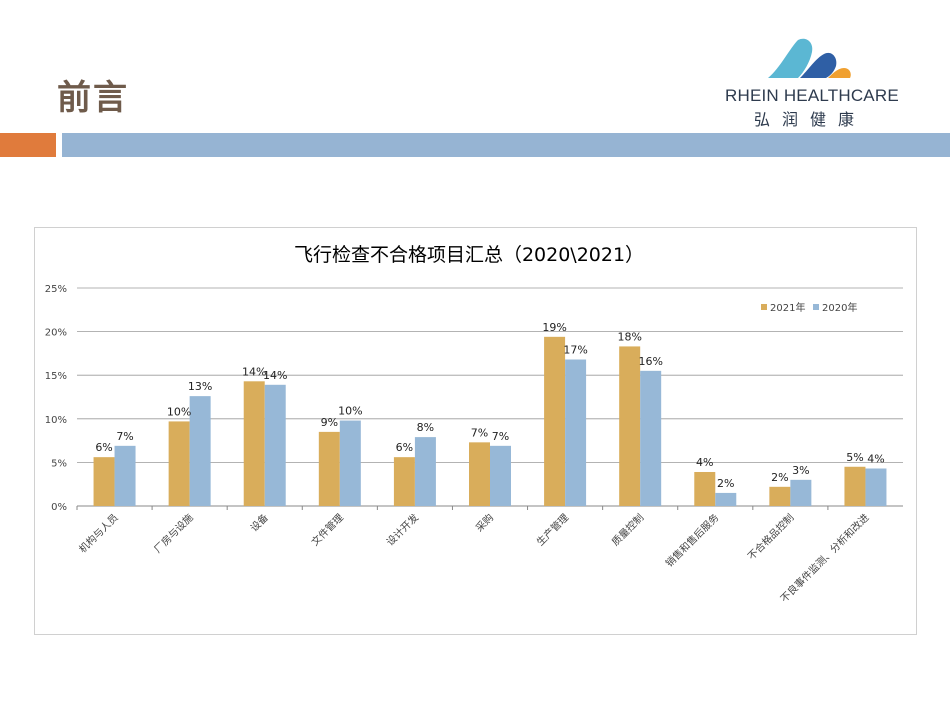  What do you see at coordinates (402, 529) in the screenshot?
I see `x-tick-label: 设计开发` at bounding box center [402, 529].